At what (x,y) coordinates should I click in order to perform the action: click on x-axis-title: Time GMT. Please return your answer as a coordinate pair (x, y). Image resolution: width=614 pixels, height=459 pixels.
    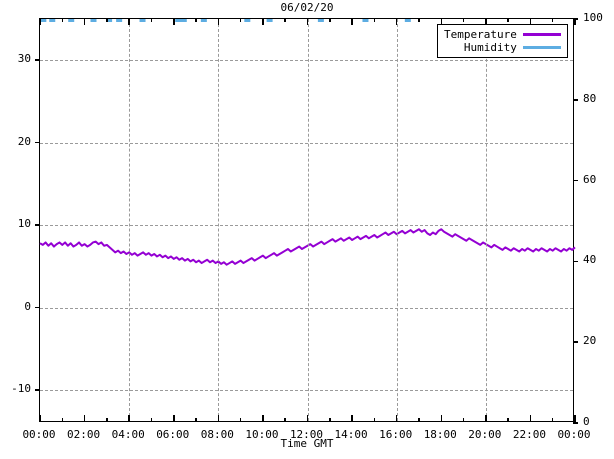
    Looking at the image, I should click on (307, 443).